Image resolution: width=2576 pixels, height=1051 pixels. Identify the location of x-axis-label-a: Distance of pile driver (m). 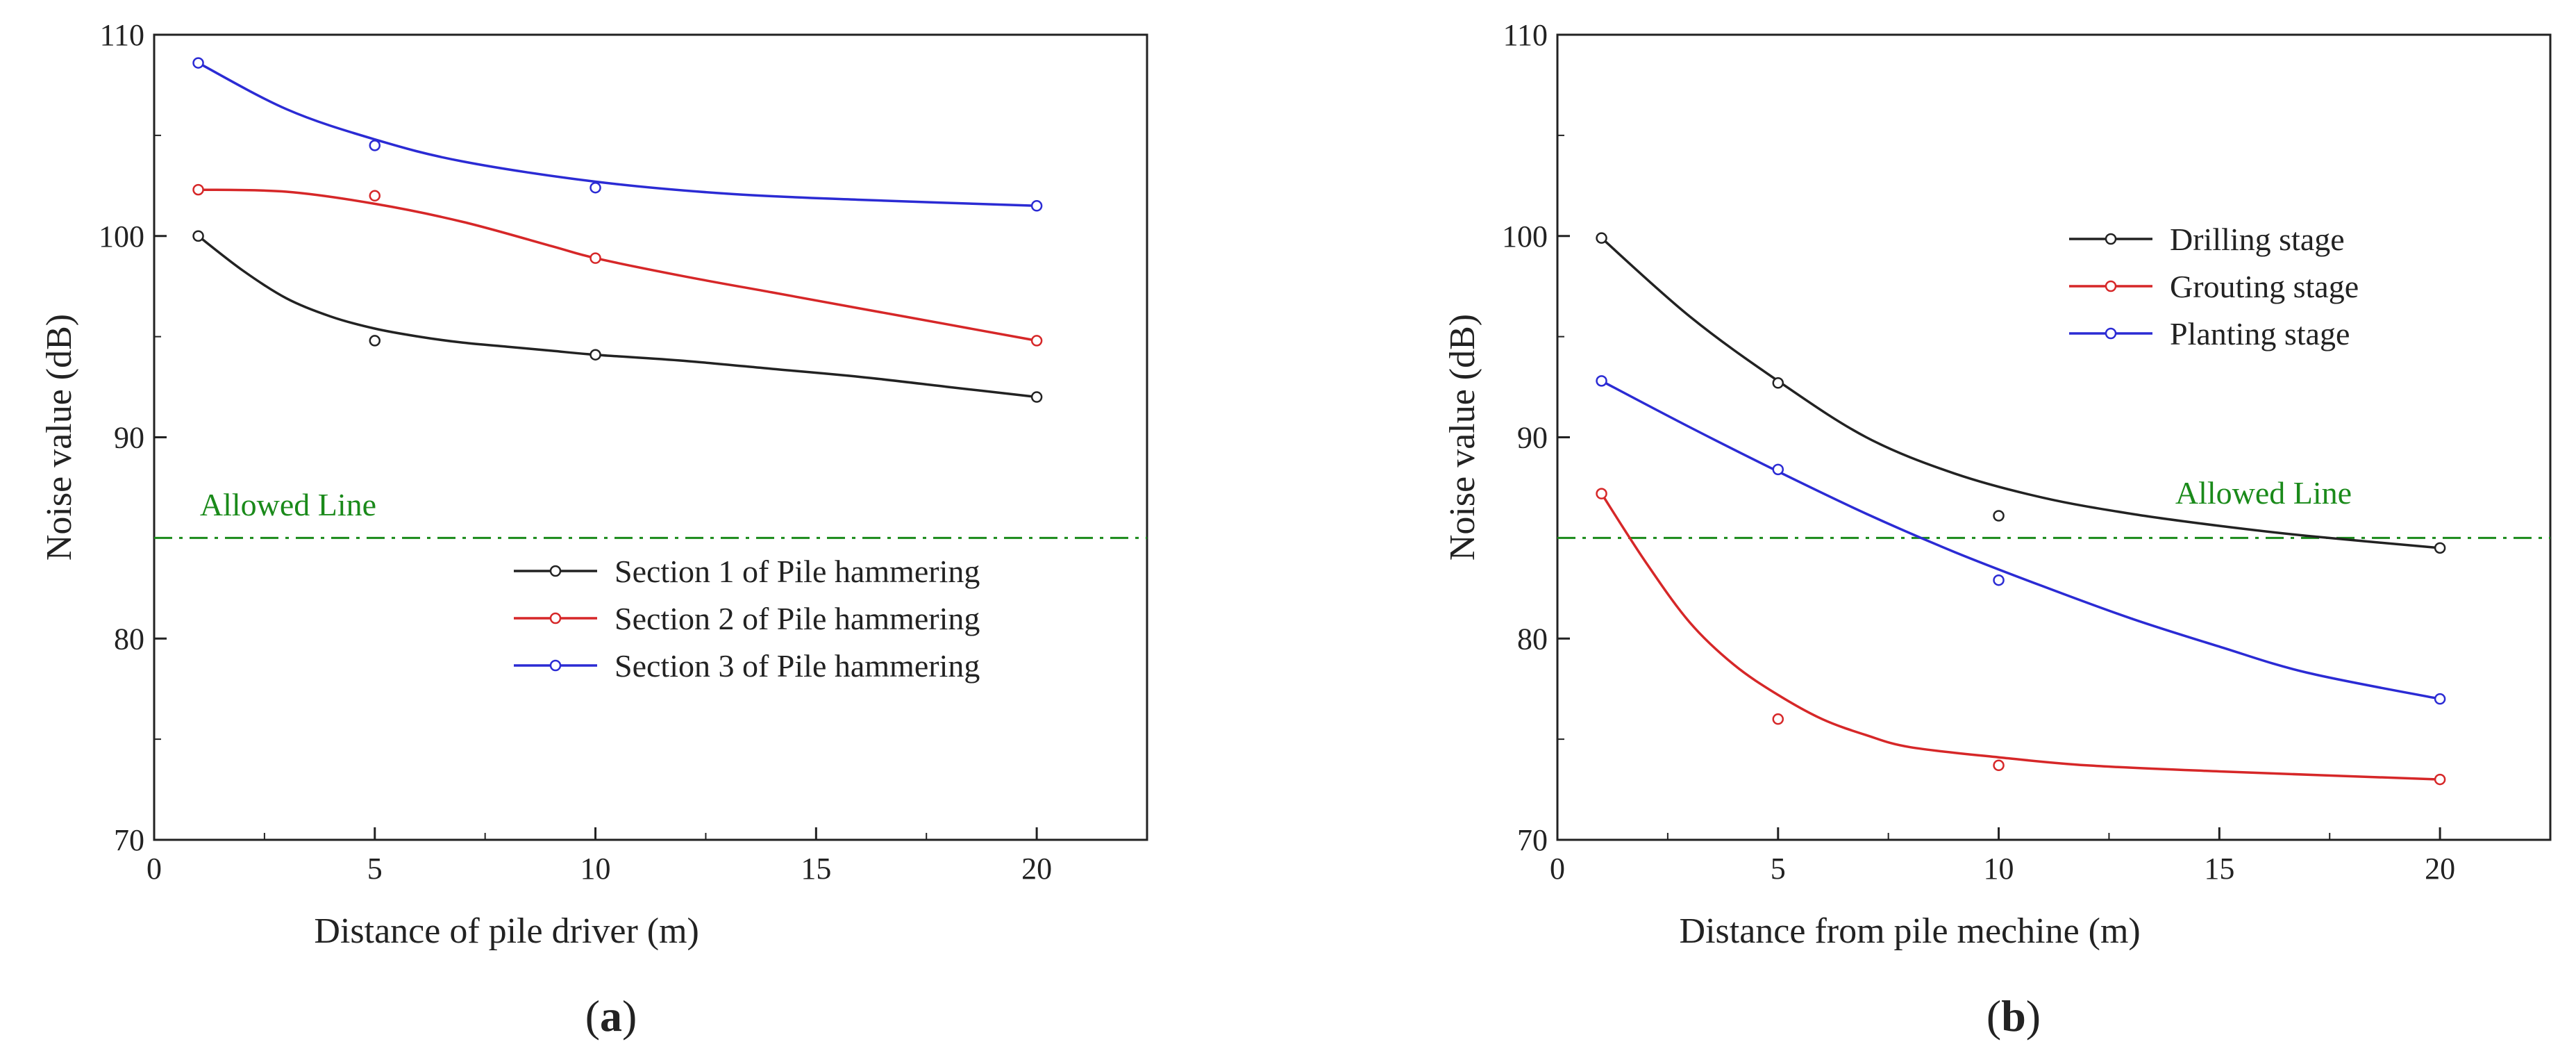
(506, 931).